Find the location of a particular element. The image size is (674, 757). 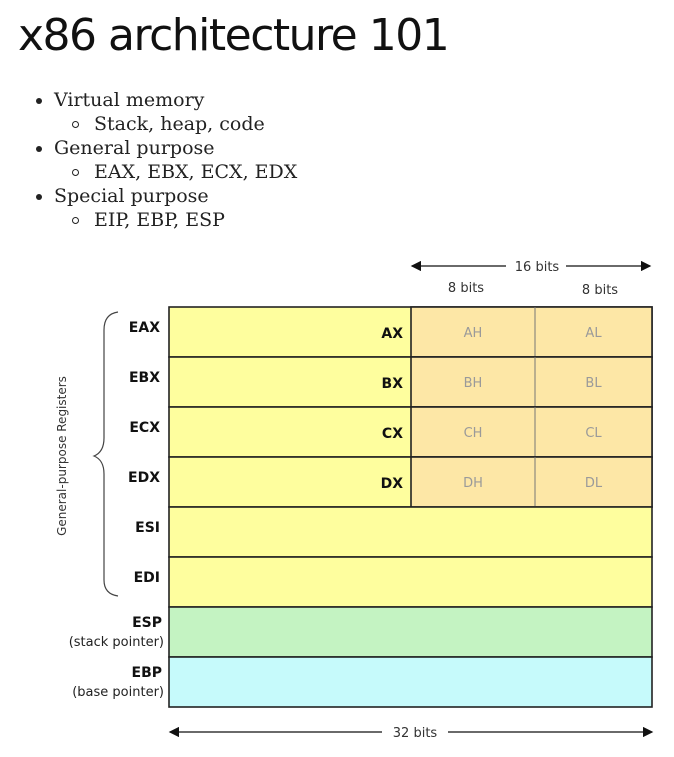

register-name-ebp: EBP is located at coordinates (147, 673).